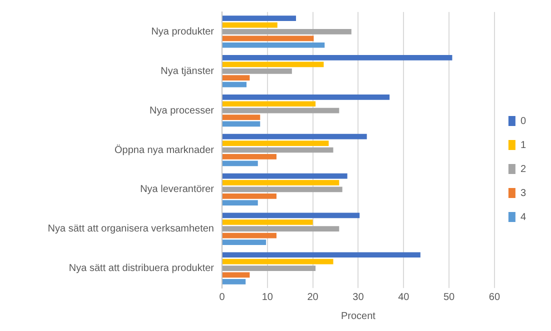 The image size is (551, 331). What do you see at coordinates (523, 193) in the screenshot?
I see `legend-label: 3` at bounding box center [523, 193].